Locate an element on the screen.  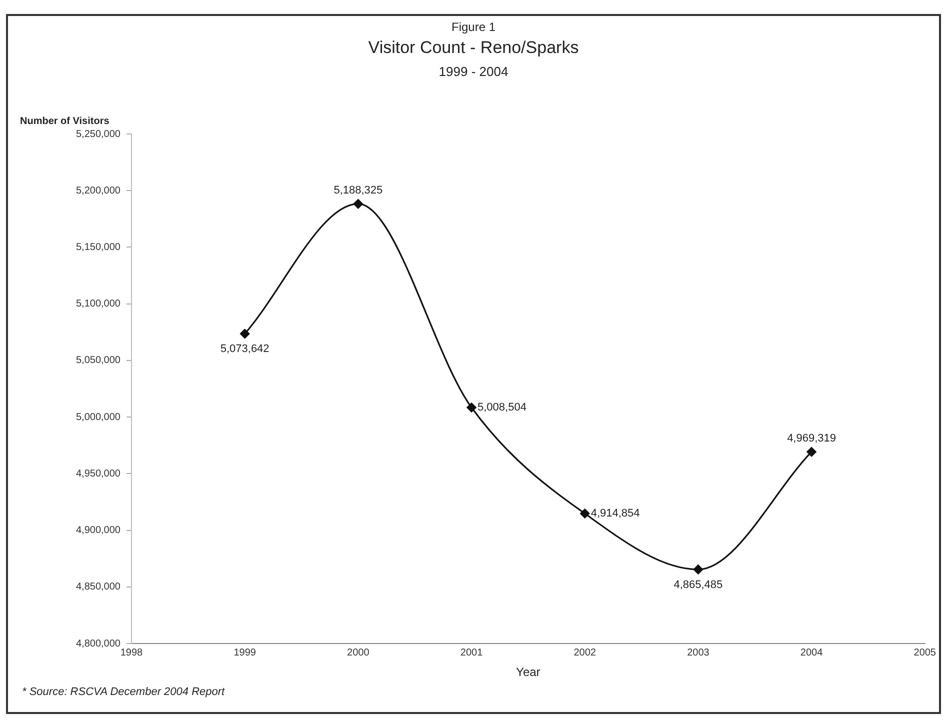
caption: Figure 1 is located at coordinates (473, 27).